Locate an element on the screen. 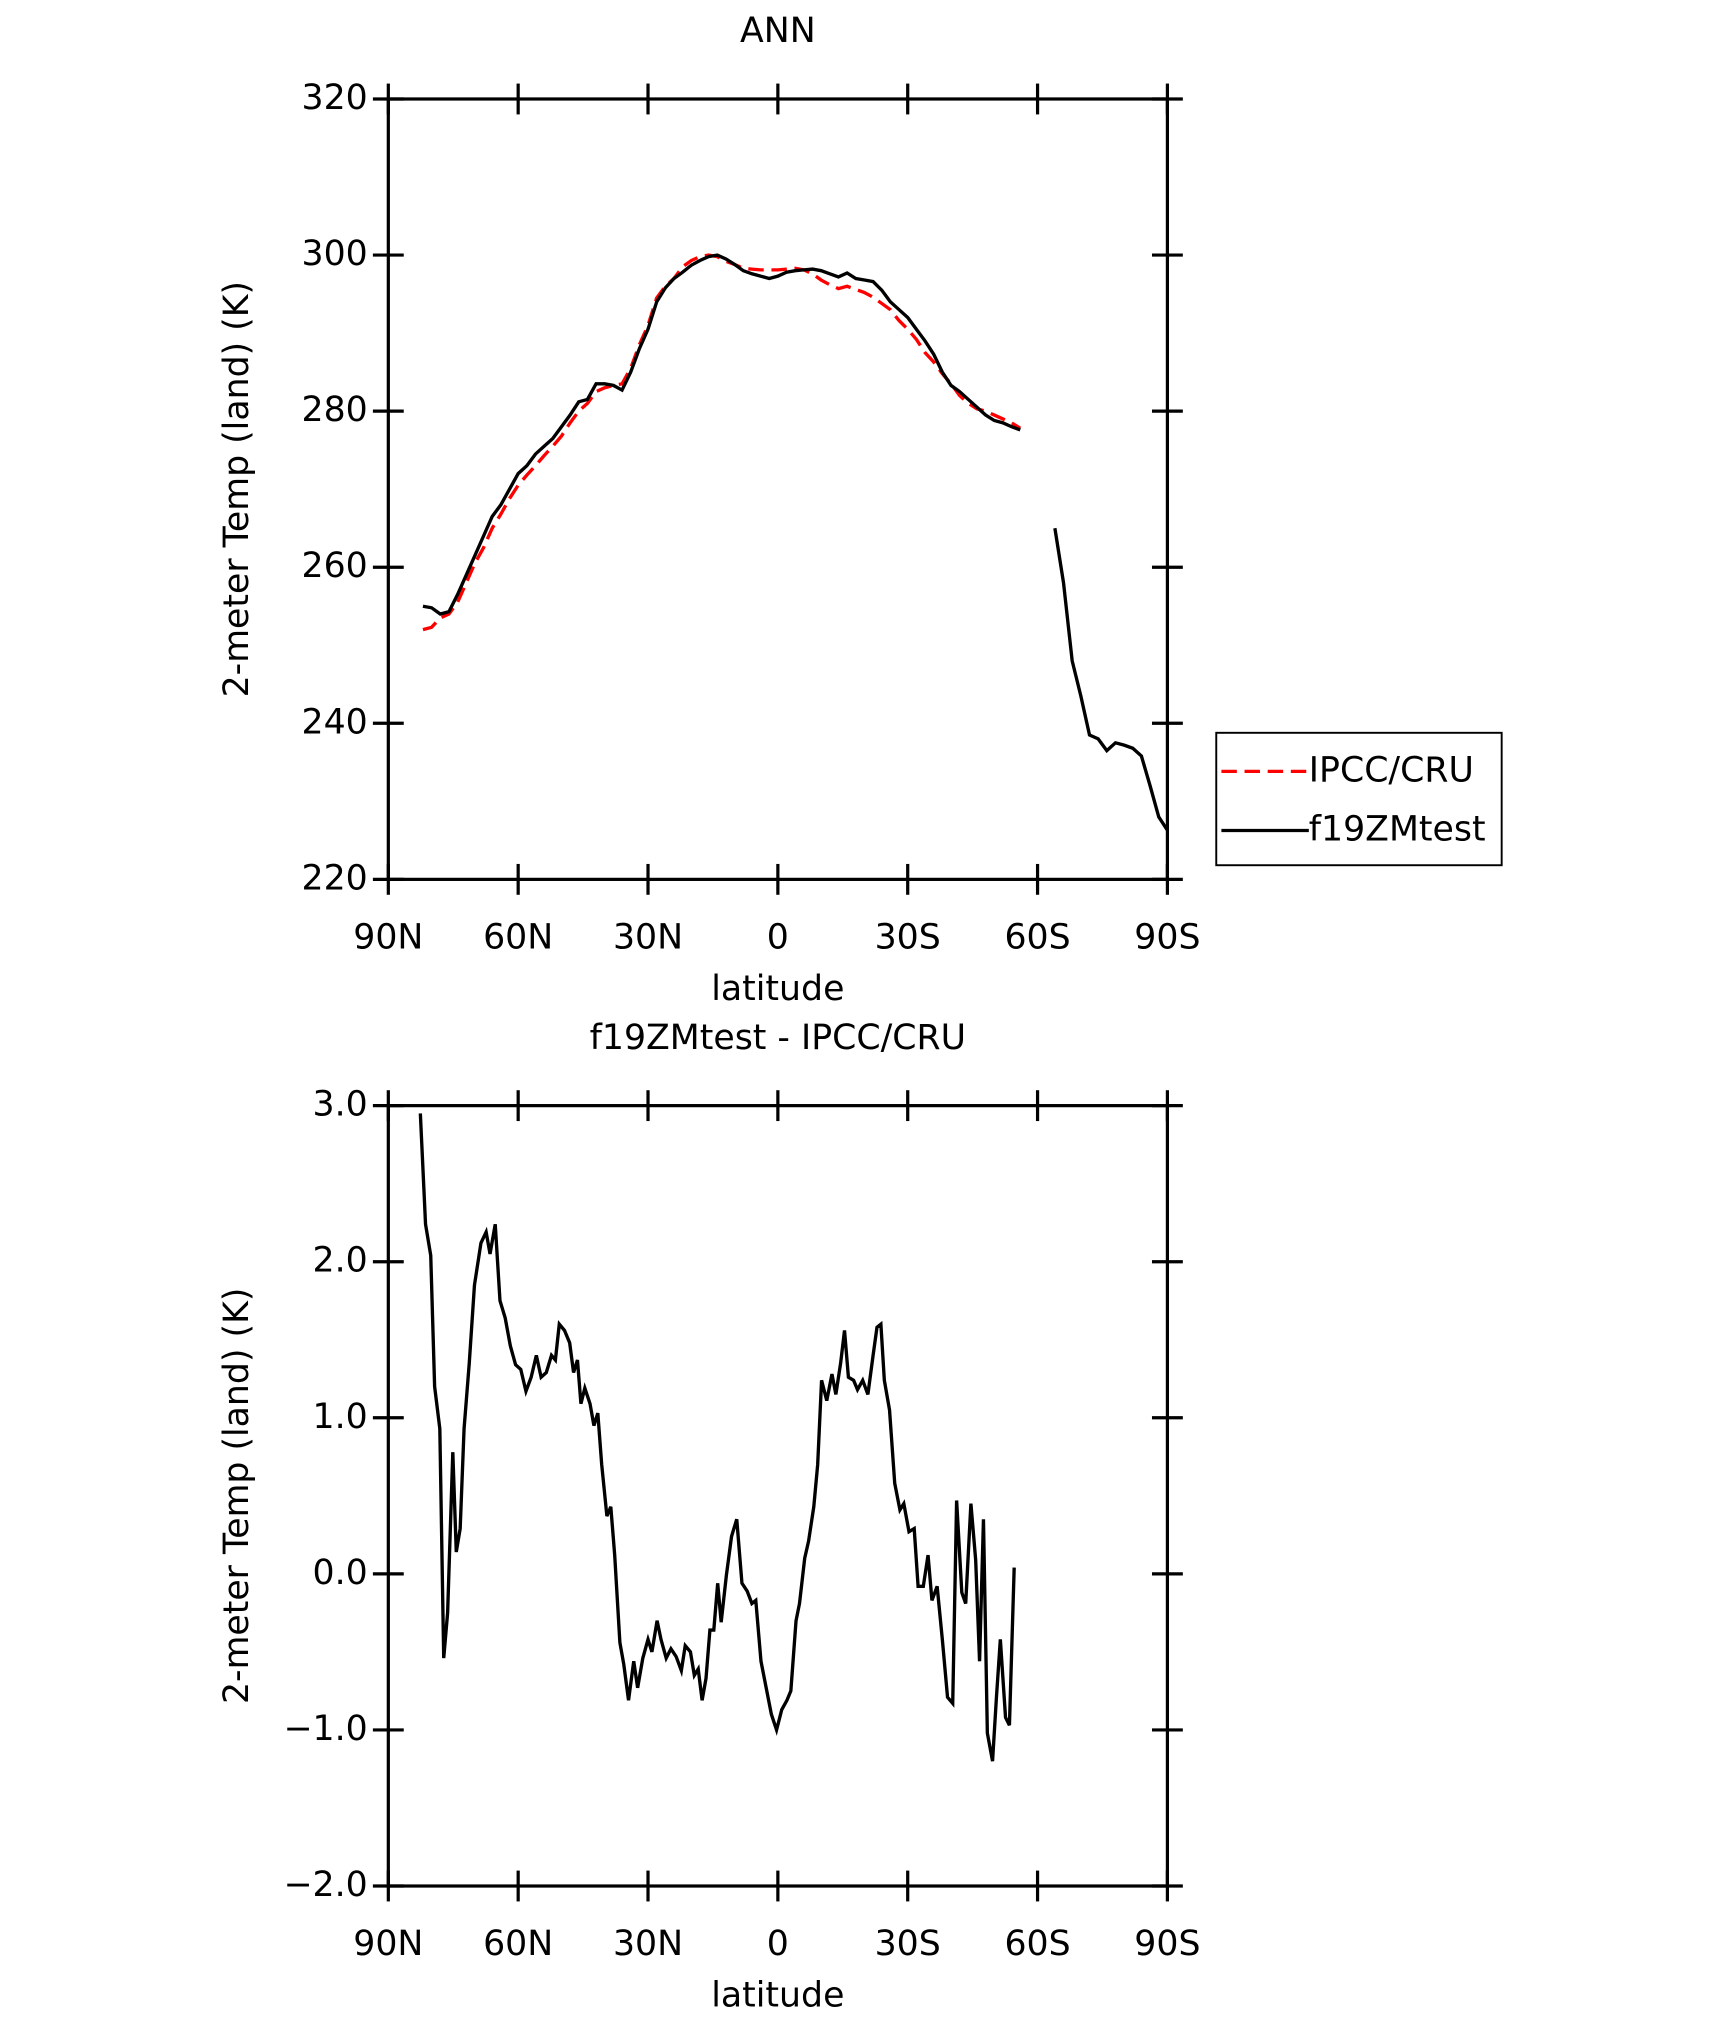  y-tick-label: −1.0 is located at coordinates (325, 1729).